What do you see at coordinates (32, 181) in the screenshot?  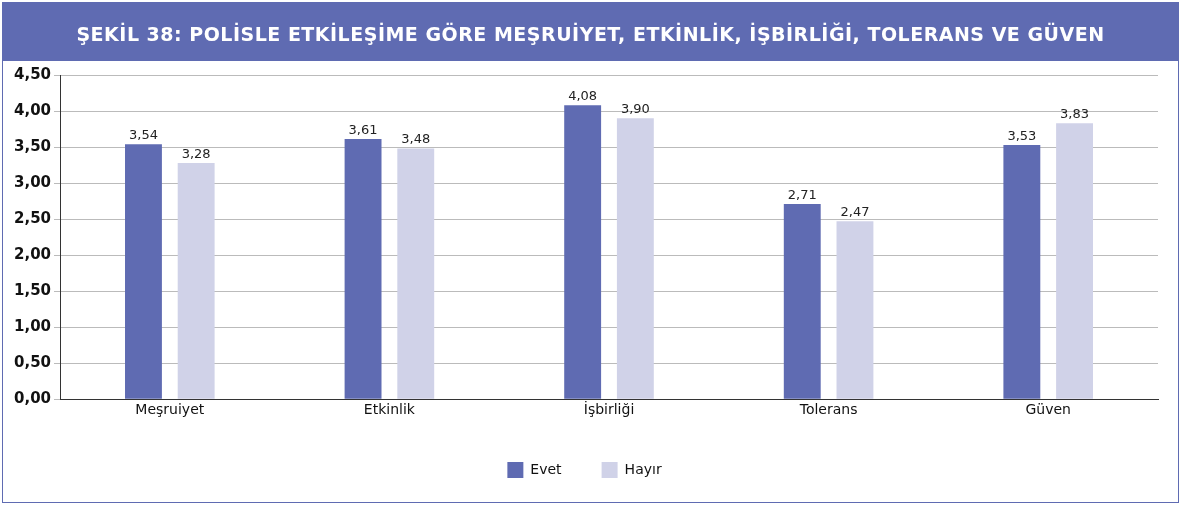 I see `y-tick-label: 3,00` at bounding box center [32, 181].